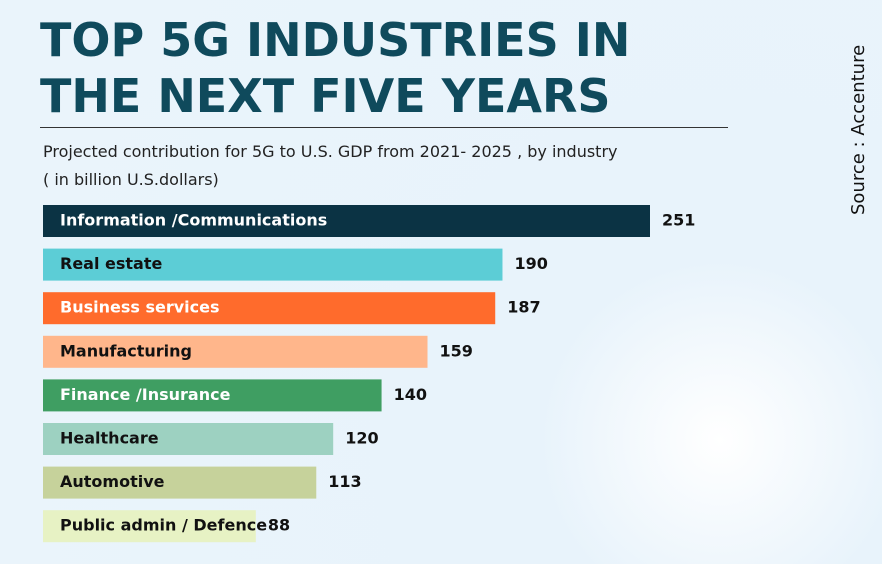 This screenshot has height=564, width=882. What do you see at coordinates (344, 481) in the screenshot?
I see `value-label: 113` at bounding box center [344, 481].